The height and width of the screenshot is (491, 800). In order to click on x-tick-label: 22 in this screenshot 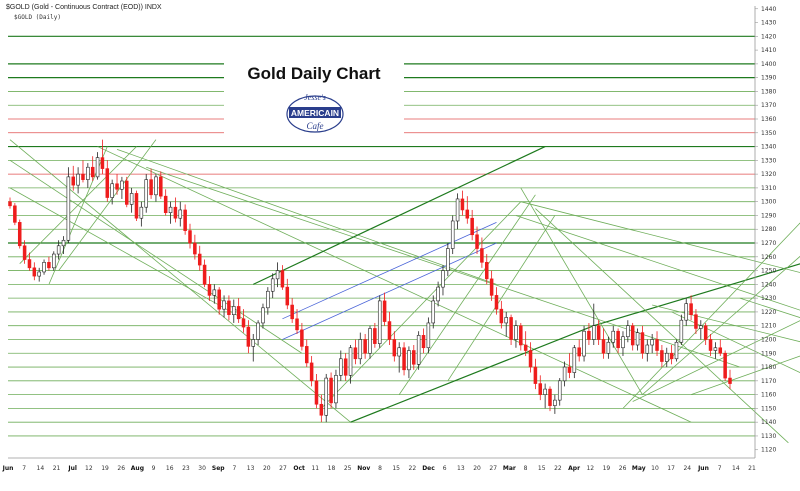, I will do `click(413, 468)`.